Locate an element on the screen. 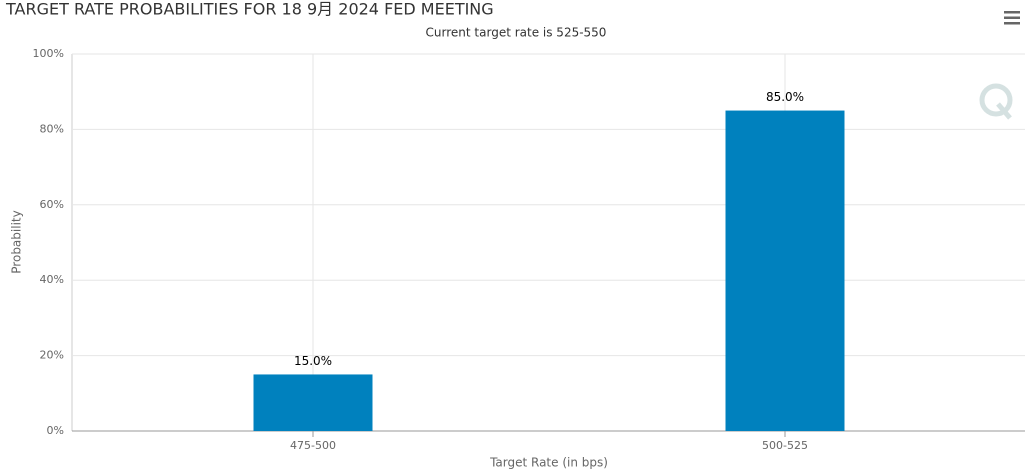  value-label: 85.0% is located at coordinates (785, 97).